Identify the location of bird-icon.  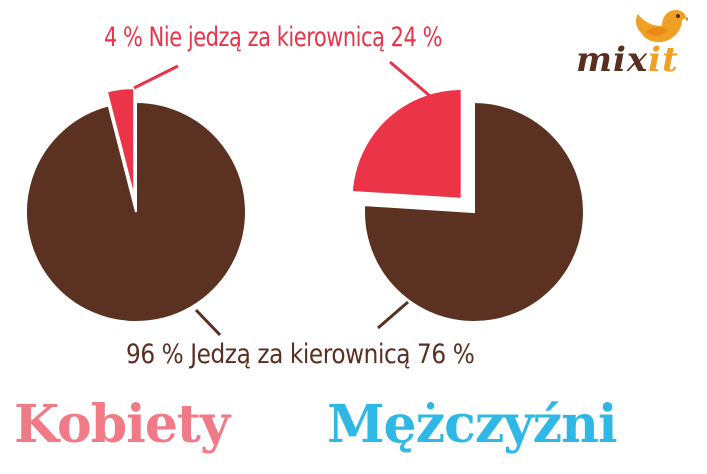
(661, 26).